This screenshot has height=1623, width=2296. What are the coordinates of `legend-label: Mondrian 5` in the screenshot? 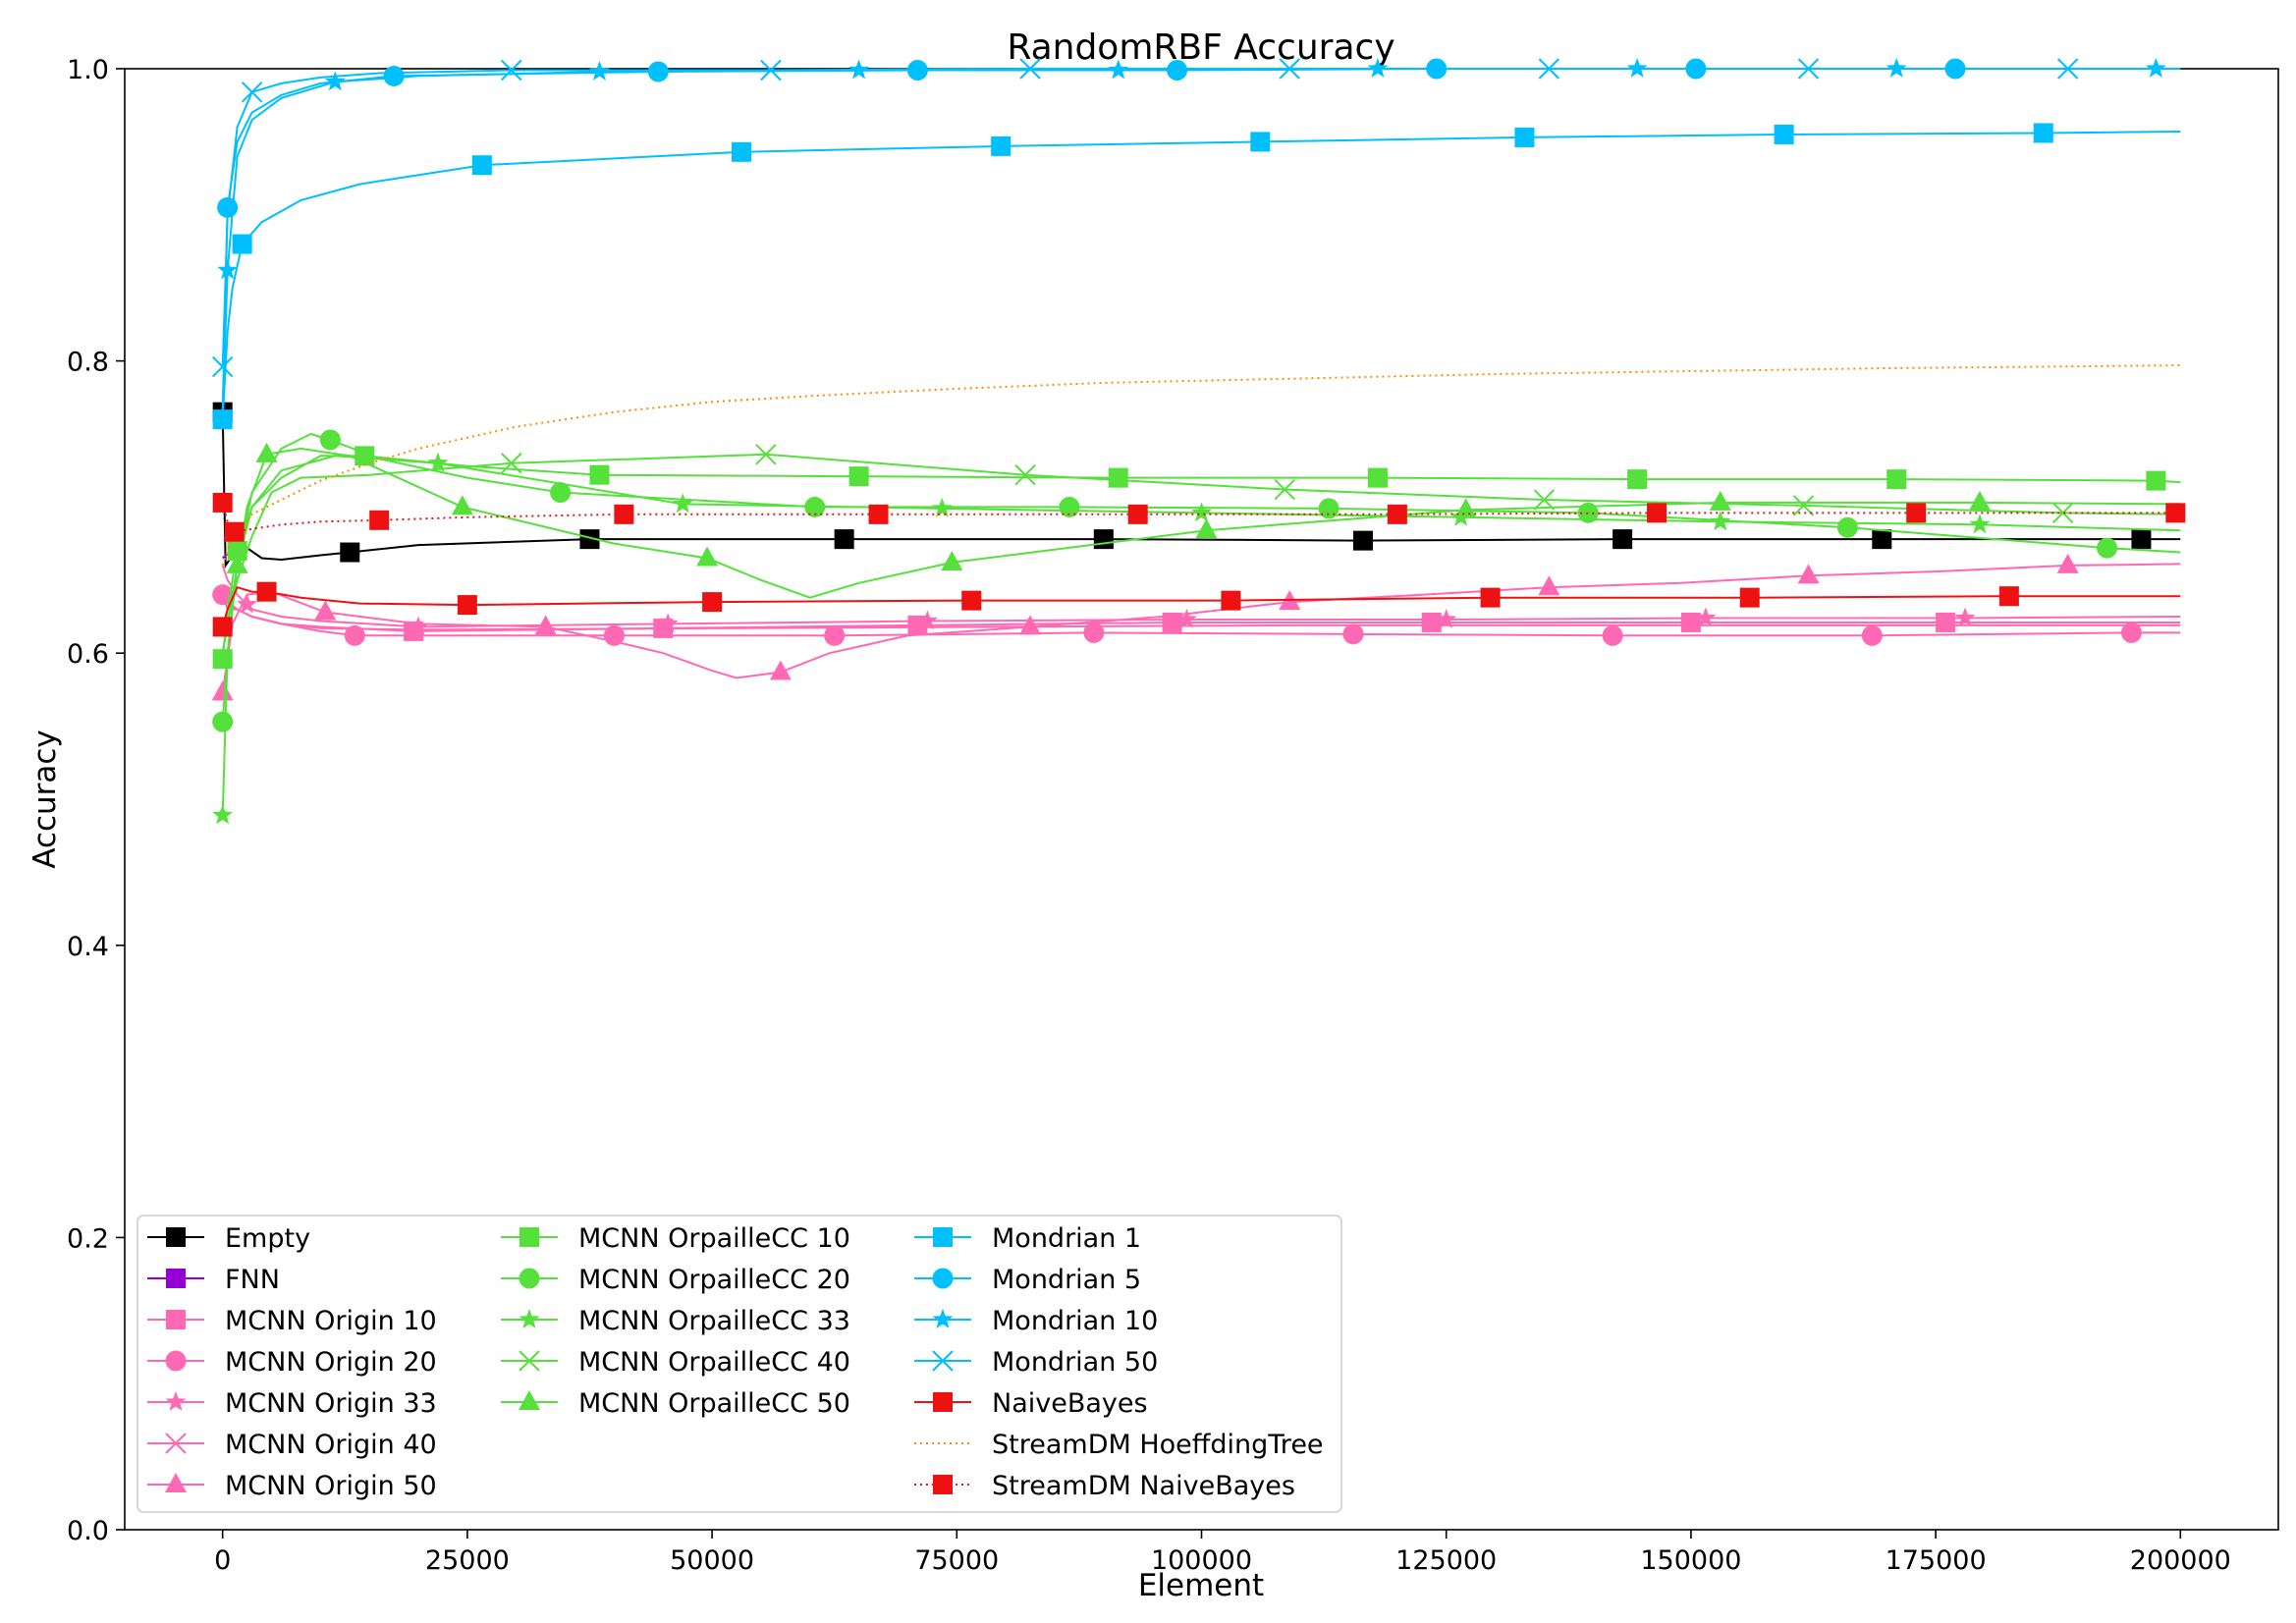 It's located at (1066, 1280).